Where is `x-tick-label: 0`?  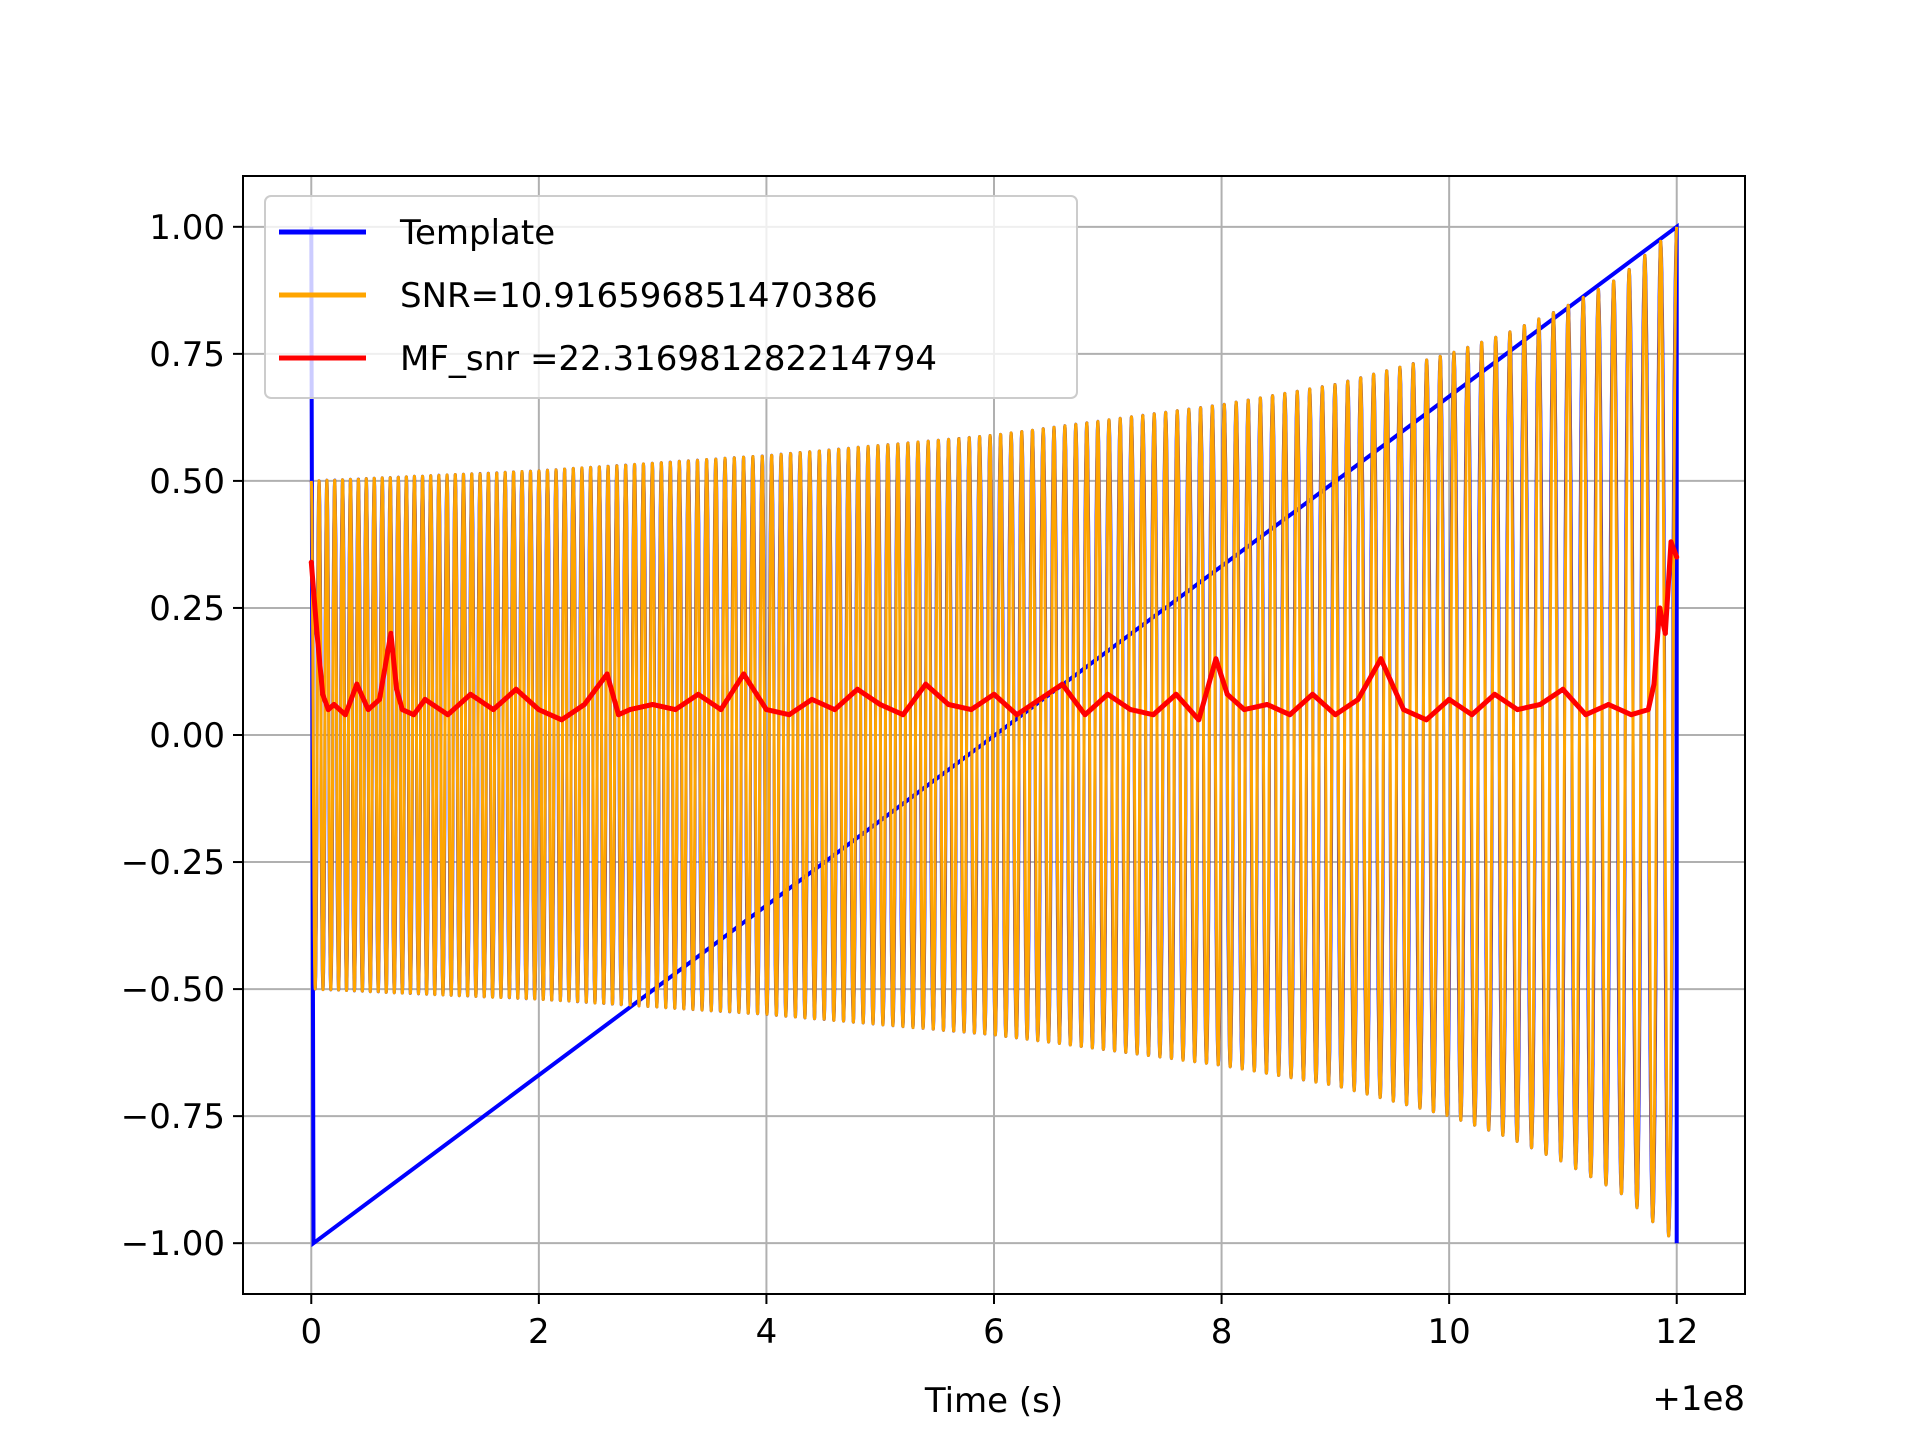
x-tick-label: 0 is located at coordinates (311, 1332).